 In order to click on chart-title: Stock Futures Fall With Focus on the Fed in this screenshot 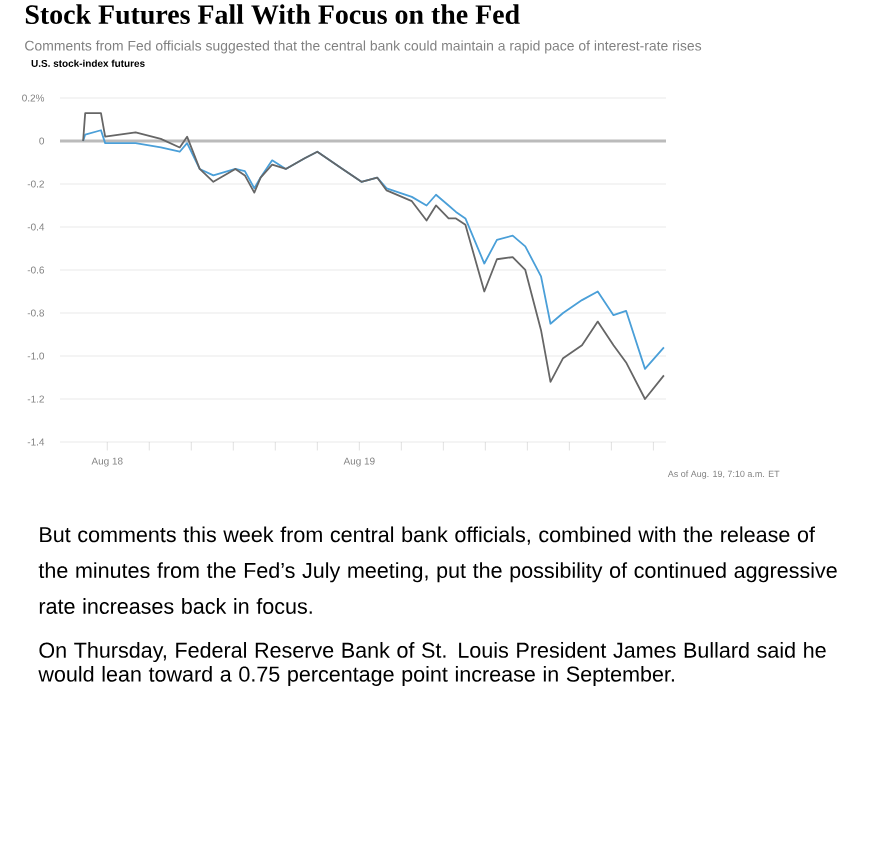, I will do `click(272, 14)`.